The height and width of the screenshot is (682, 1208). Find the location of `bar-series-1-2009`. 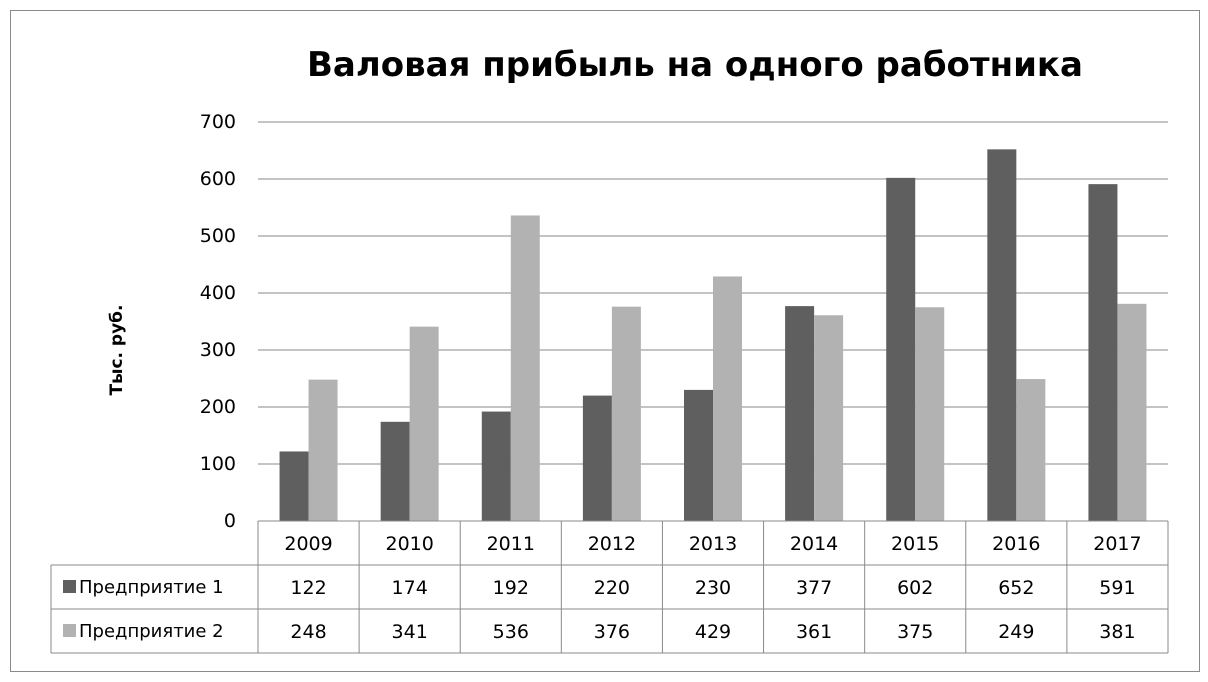

bar-series-1-2009 is located at coordinates (294, 486).